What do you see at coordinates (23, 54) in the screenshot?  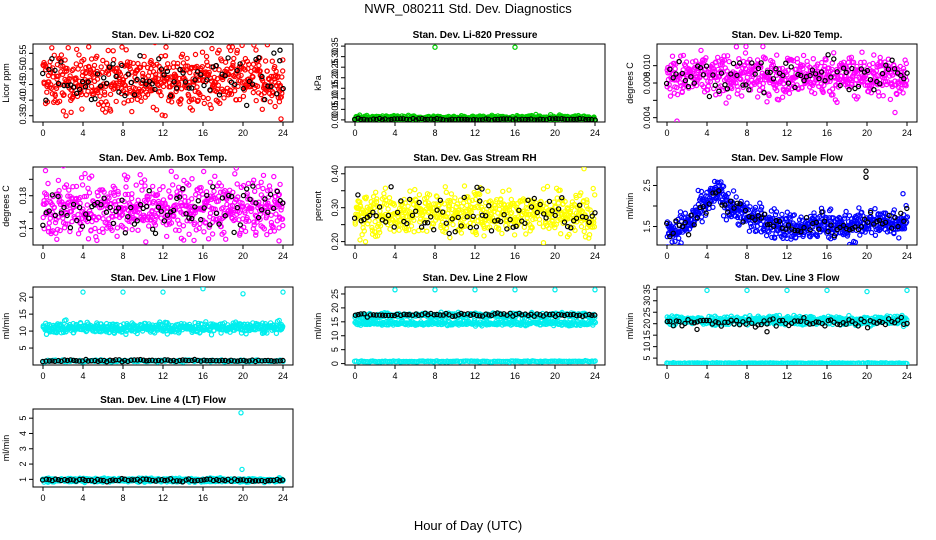 I see `y-tick-label: 0.55` at bounding box center [23, 54].